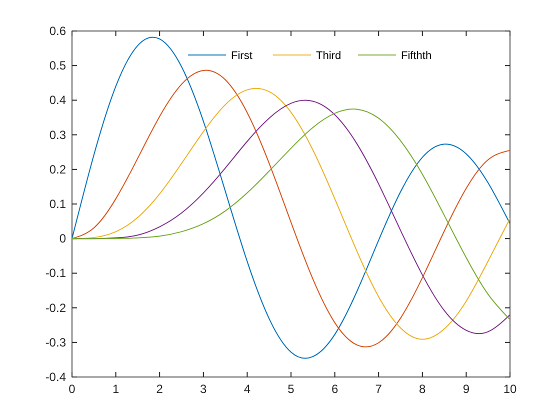 The image size is (560, 420). Describe the element at coordinates (57, 65) in the screenshot. I see `y-tick-label: 0.5` at that location.